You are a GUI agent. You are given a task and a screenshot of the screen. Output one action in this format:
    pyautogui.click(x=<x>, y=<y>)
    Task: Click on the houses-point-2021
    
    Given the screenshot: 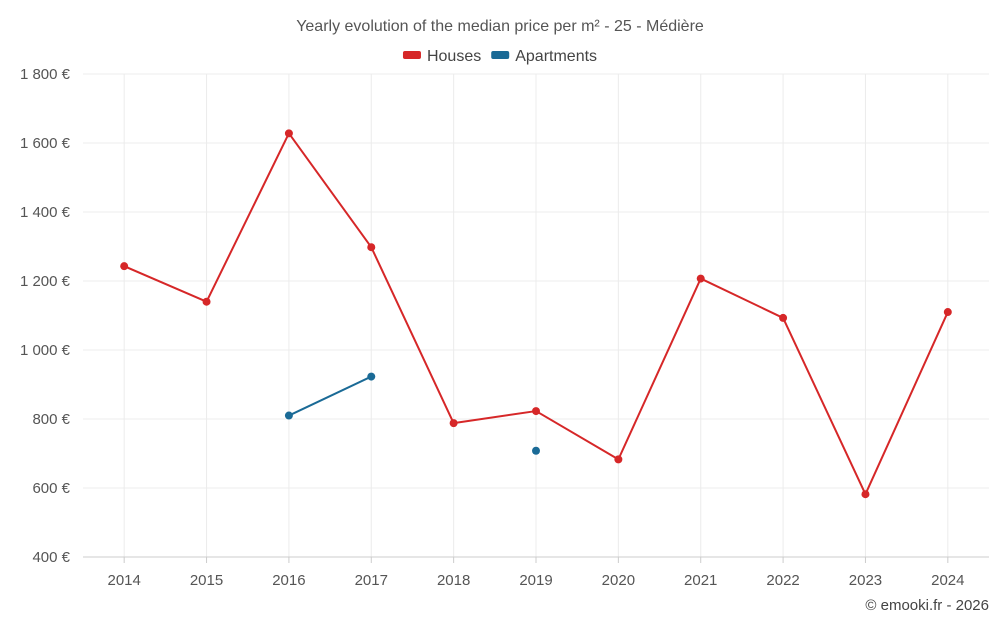 What is the action you would take?
    pyautogui.click(x=700, y=278)
    